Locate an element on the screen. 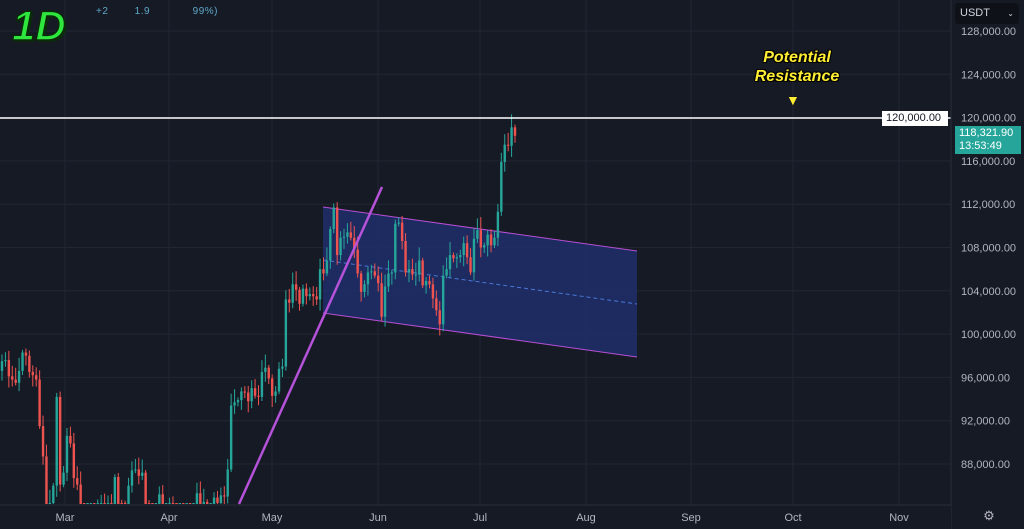 This screenshot has height=529, width=1024. descending-channel is located at coordinates (480, 282).